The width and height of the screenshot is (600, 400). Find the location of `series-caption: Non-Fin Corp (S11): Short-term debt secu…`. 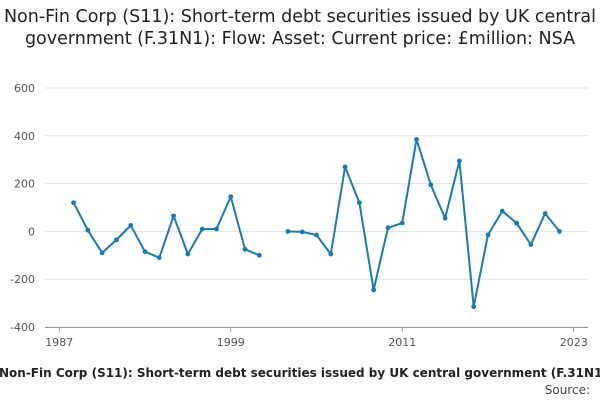

series-caption: Non-Fin Corp (S11): Short-term debt secu… is located at coordinates (300, 373).